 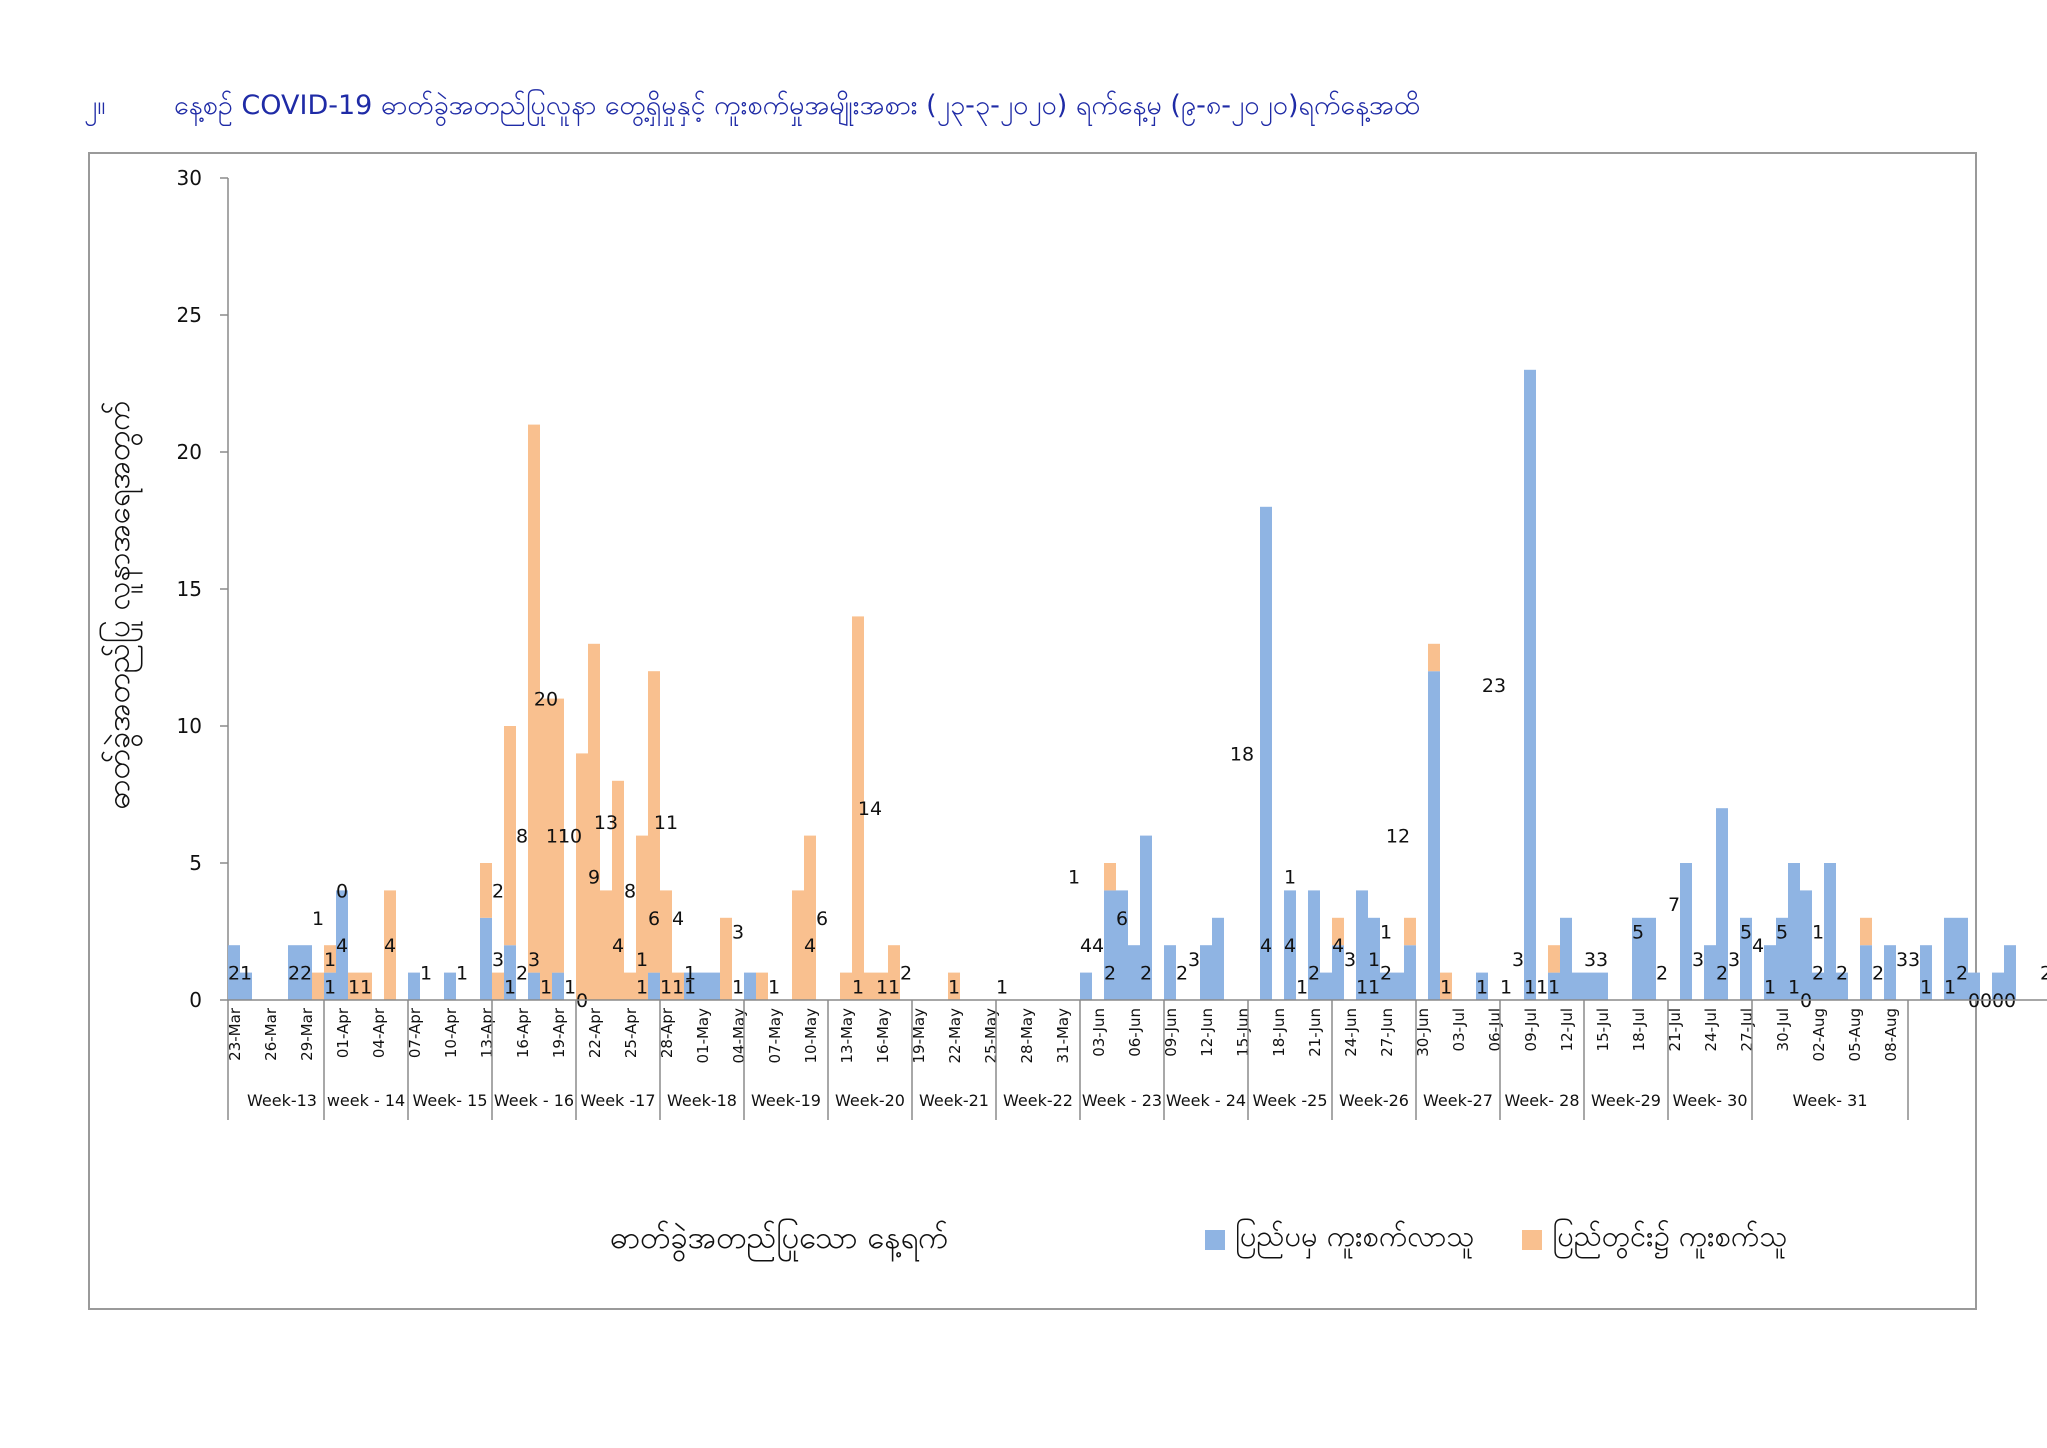 I want to click on bar-data-label: 23, so click(x=1494, y=686).